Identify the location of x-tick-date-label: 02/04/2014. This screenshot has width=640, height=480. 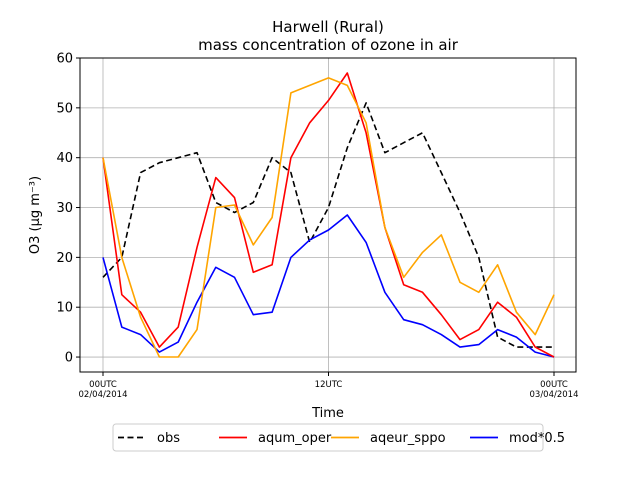
(103, 395).